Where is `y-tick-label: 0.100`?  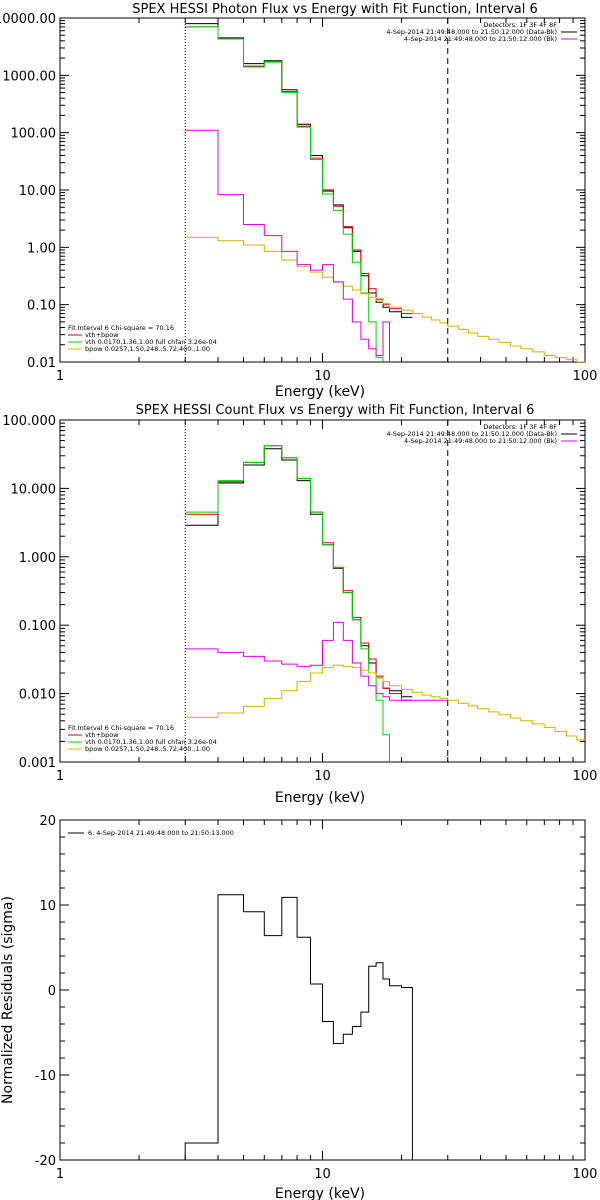 y-tick-label: 0.100 is located at coordinates (37, 626).